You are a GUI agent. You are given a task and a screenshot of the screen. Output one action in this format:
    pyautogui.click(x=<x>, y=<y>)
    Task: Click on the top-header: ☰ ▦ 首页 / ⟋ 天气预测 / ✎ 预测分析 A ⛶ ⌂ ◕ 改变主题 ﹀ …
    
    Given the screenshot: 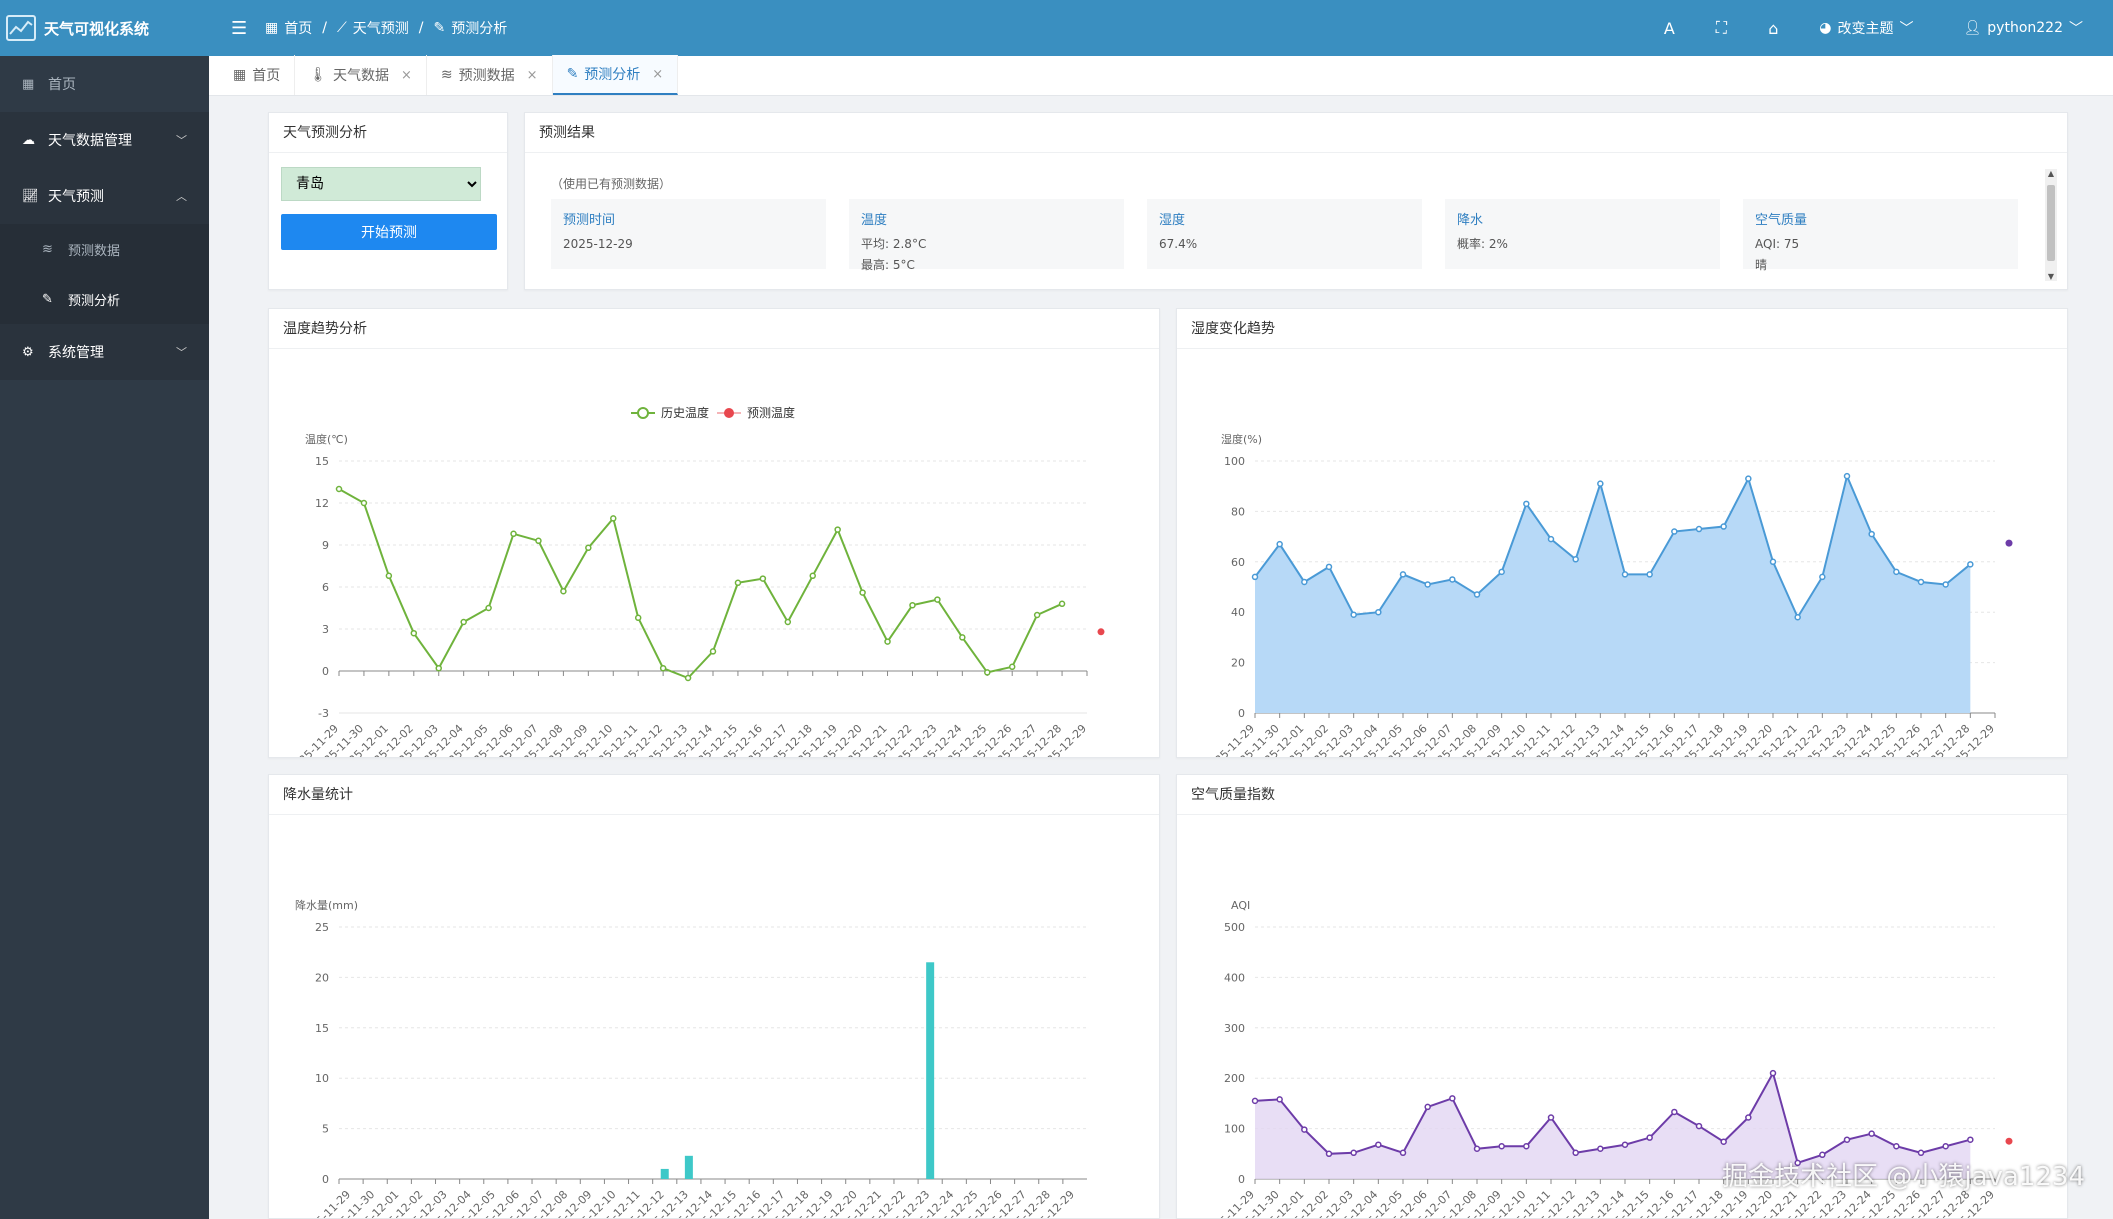 What is the action you would take?
    pyautogui.click(x=1161, y=28)
    